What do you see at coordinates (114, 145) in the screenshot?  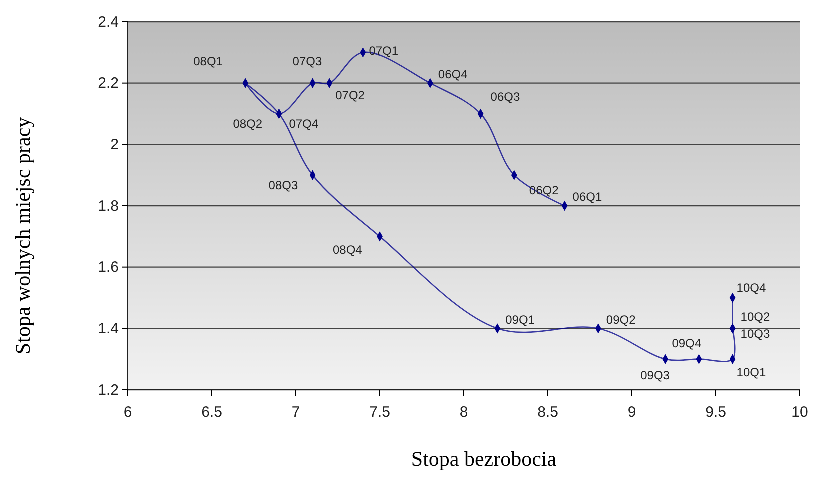 I see `y-tick-label: 2` at bounding box center [114, 145].